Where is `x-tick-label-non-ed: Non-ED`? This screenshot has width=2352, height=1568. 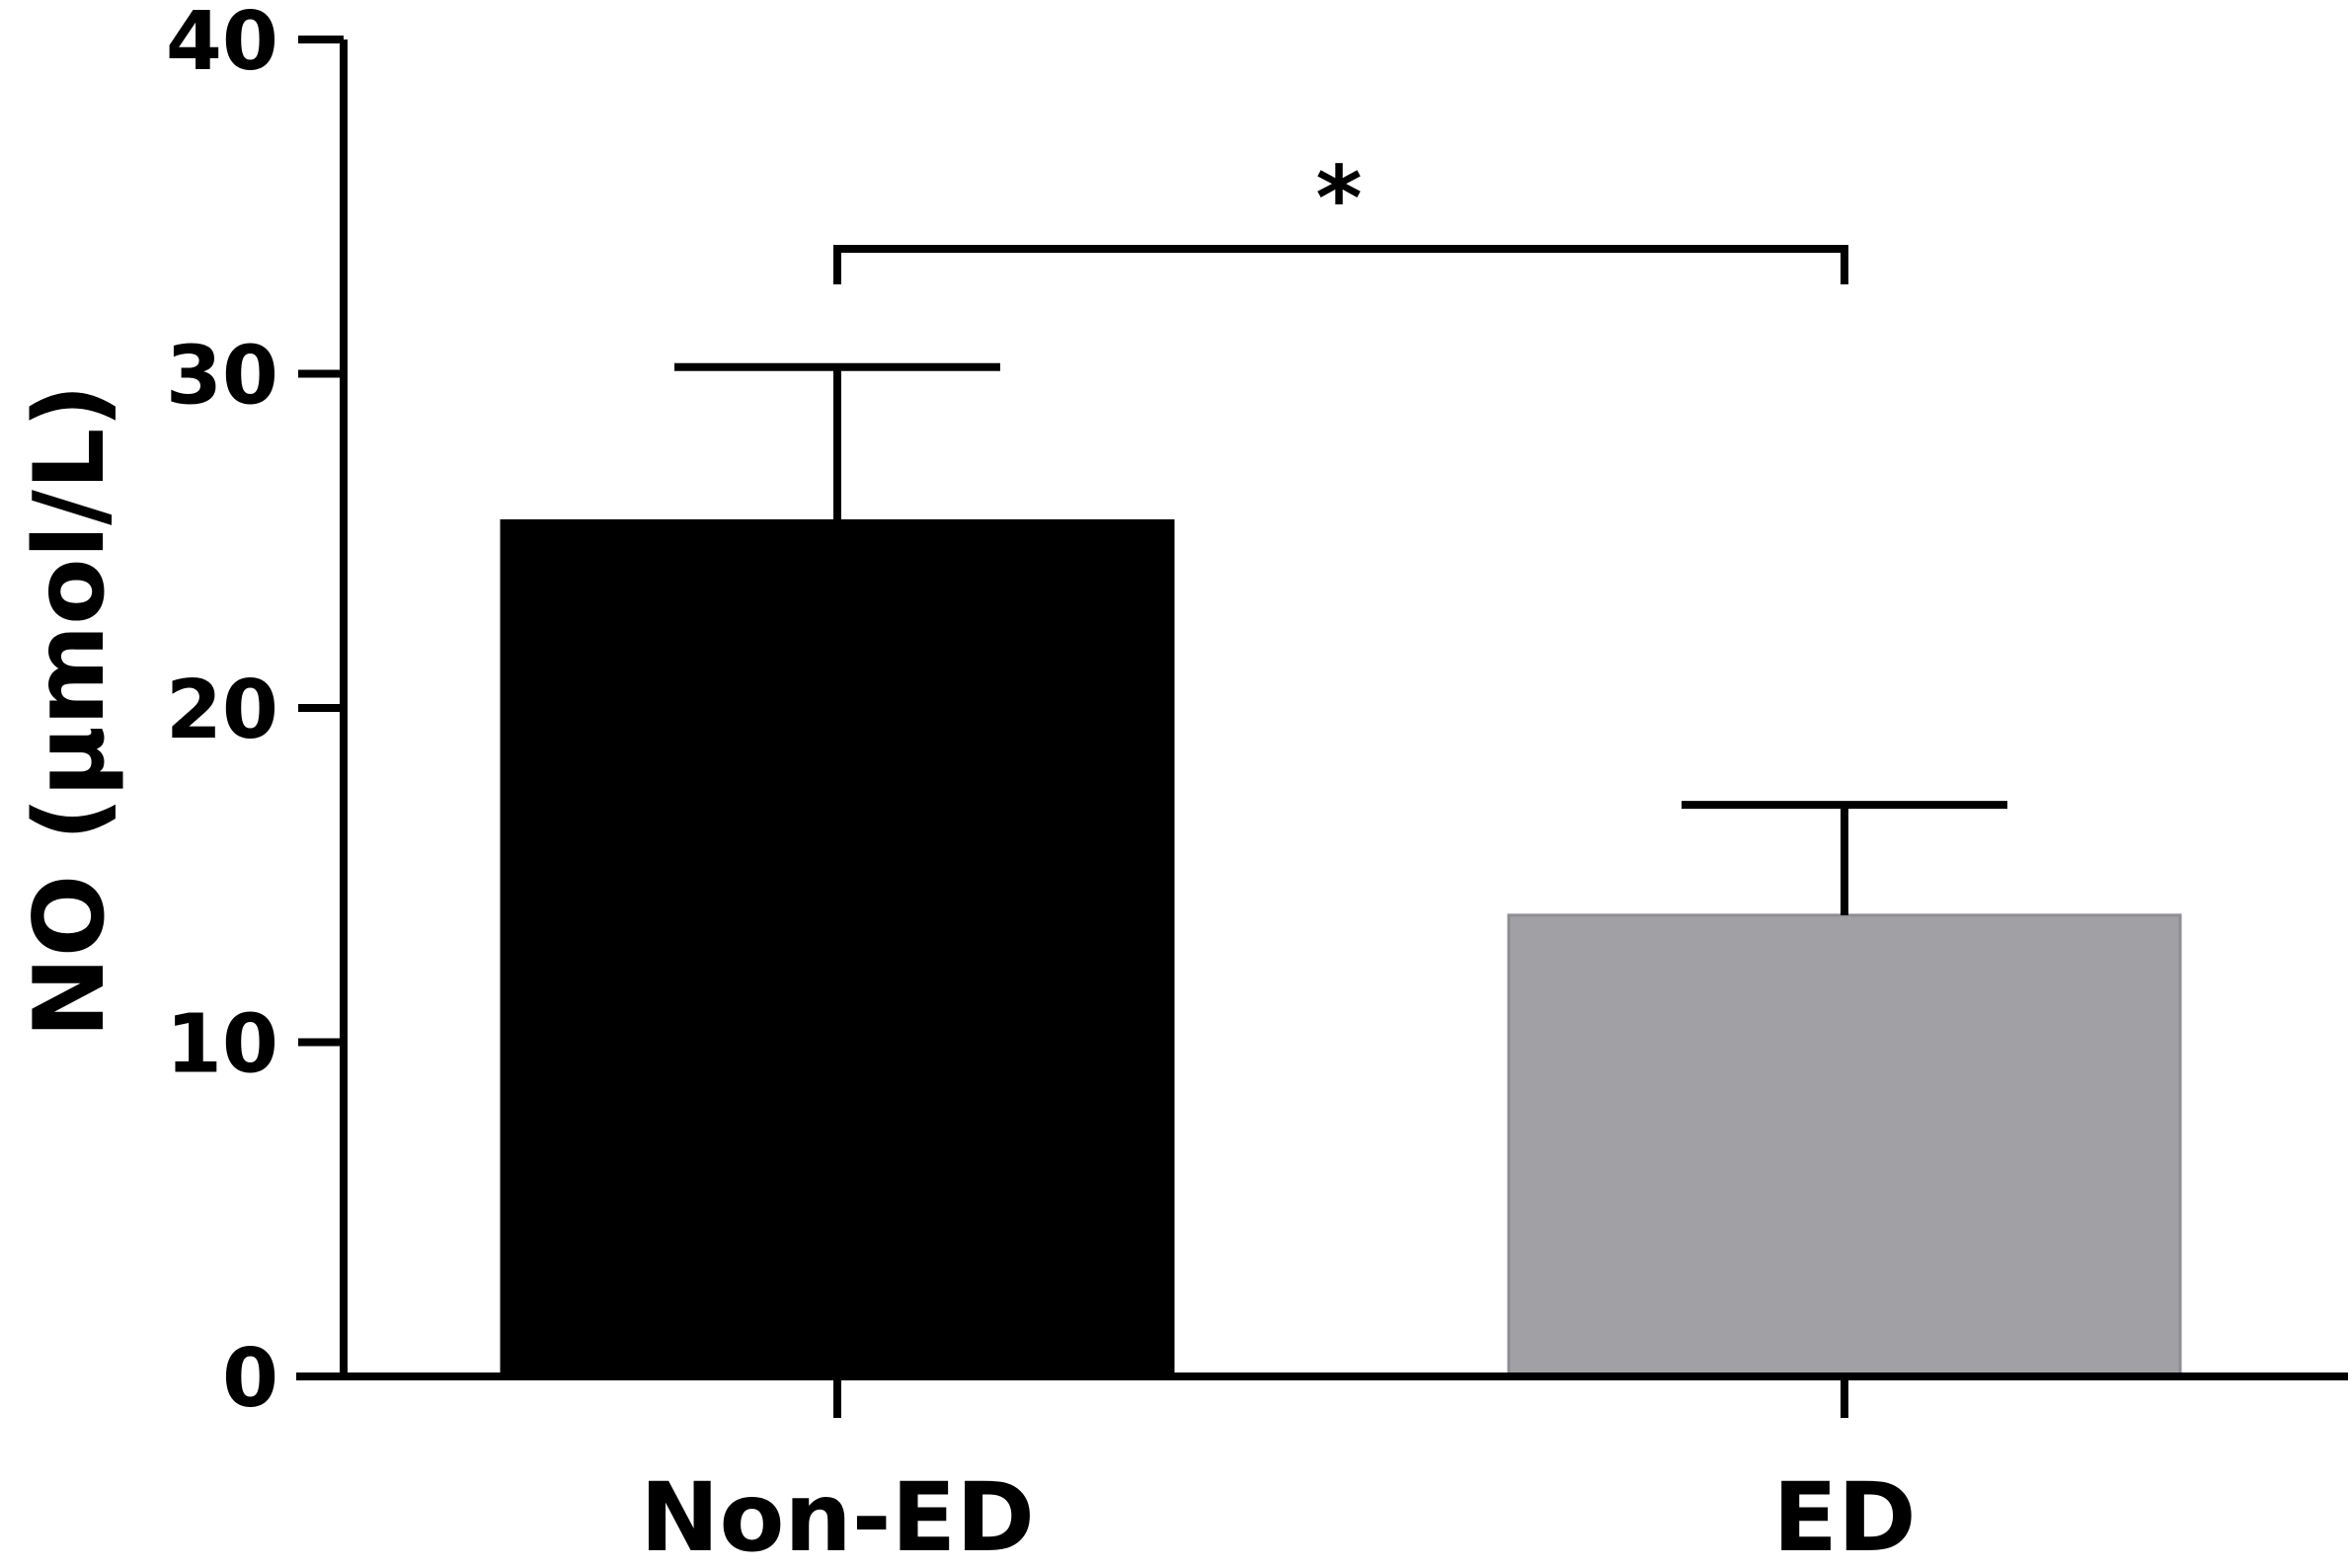
x-tick-label-non-ed: Non-ED is located at coordinates (837, 1515).